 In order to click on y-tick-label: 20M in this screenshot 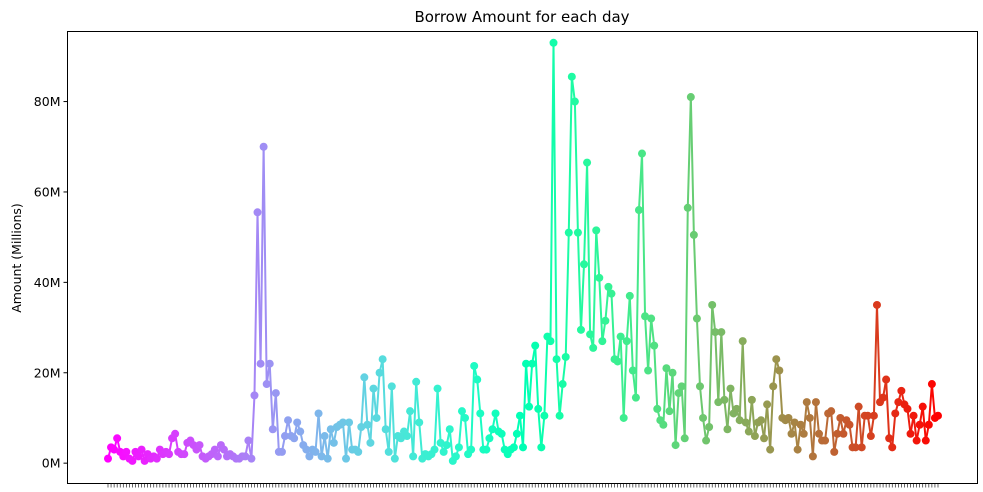, I will do `click(47, 372)`.